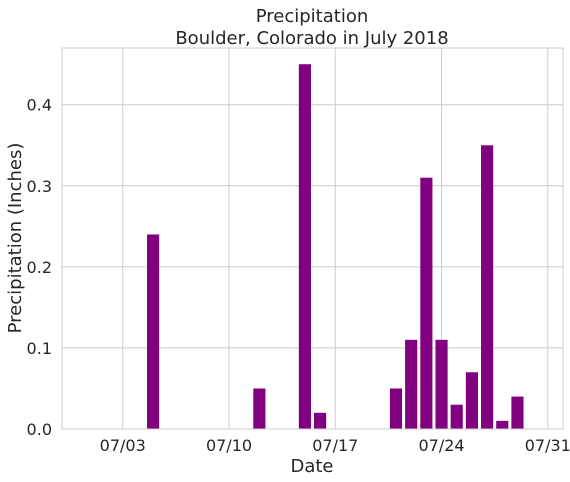  I want to click on chart-title: Precipitation, so click(312, 16).